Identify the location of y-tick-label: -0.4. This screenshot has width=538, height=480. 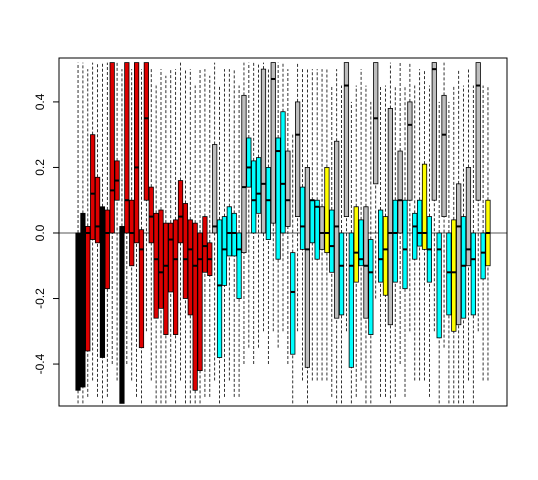
(40, 363).